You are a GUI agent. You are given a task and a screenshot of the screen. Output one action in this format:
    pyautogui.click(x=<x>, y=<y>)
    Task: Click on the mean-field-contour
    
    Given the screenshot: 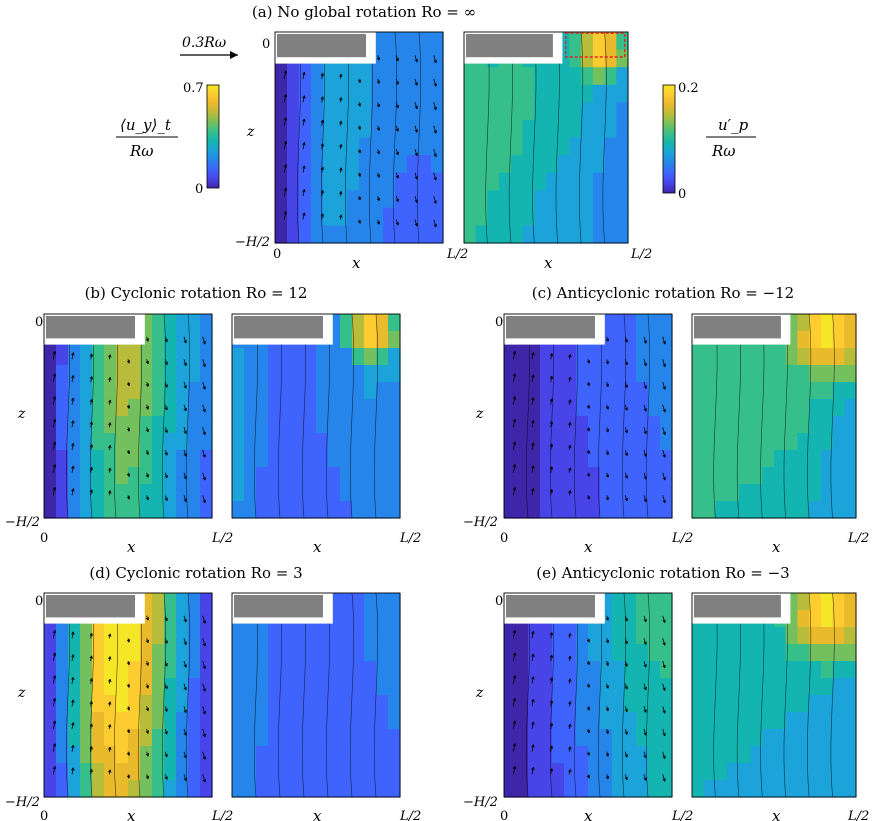 What is the action you would take?
    pyautogui.click(x=624, y=416)
    